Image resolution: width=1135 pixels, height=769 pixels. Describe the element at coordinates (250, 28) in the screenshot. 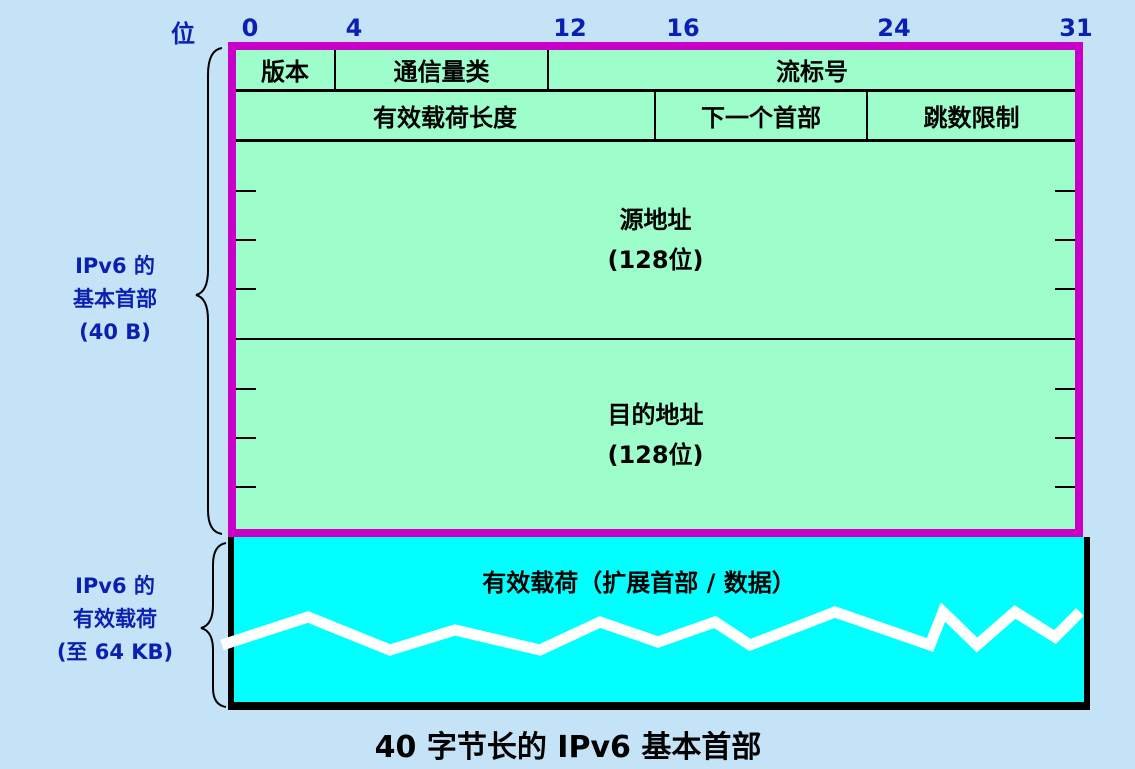

I see `bit-tick-0: 0` at that location.